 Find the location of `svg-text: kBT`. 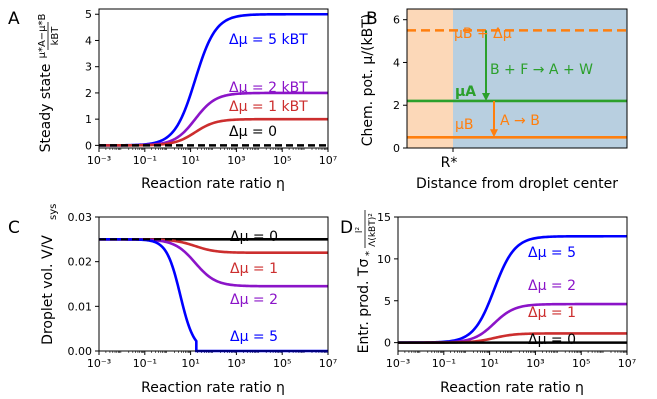

svg-text: kBT is located at coordinates (55, 36).